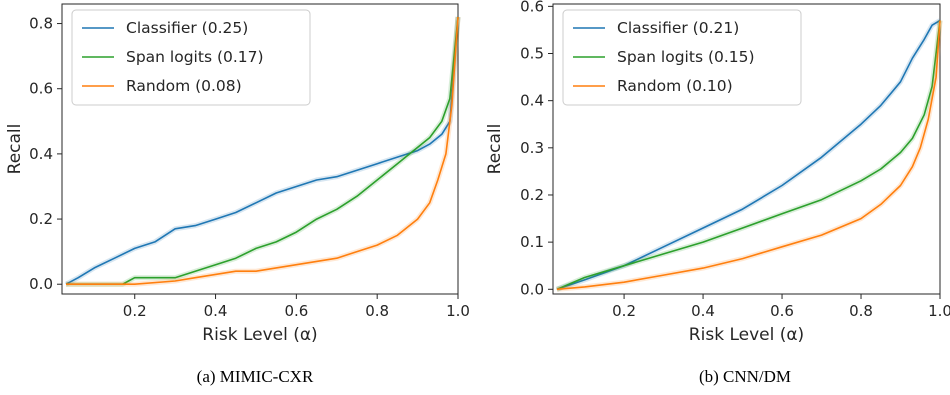 The height and width of the screenshot is (395, 950). What do you see at coordinates (675, 86) in the screenshot?
I see `legend-entry: Random (0.10)` at bounding box center [675, 86].